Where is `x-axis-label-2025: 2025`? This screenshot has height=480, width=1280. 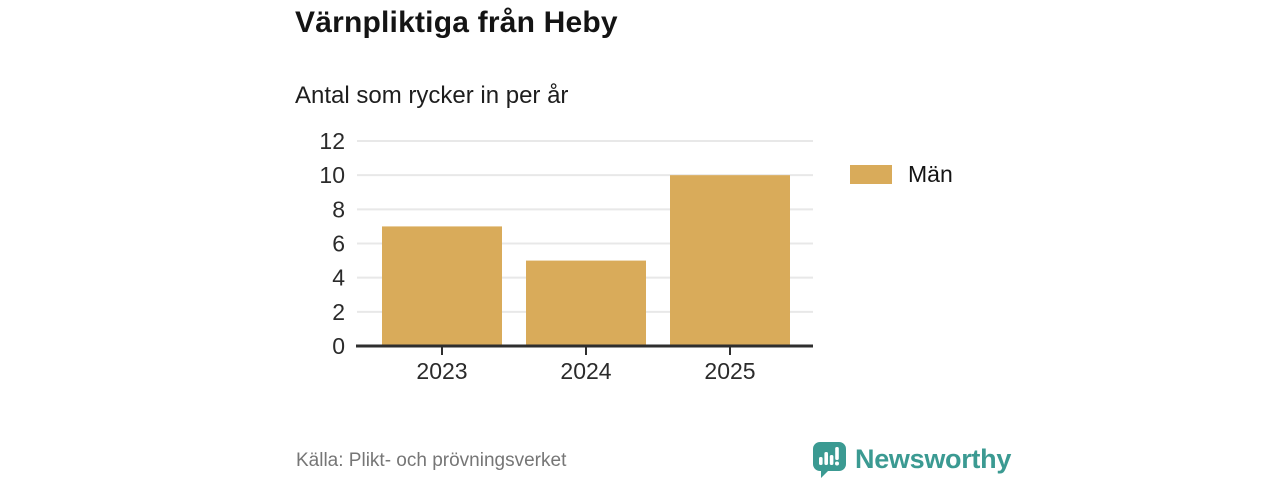 x-axis-label-2025: 2025 is located at coordinates (729, 371).